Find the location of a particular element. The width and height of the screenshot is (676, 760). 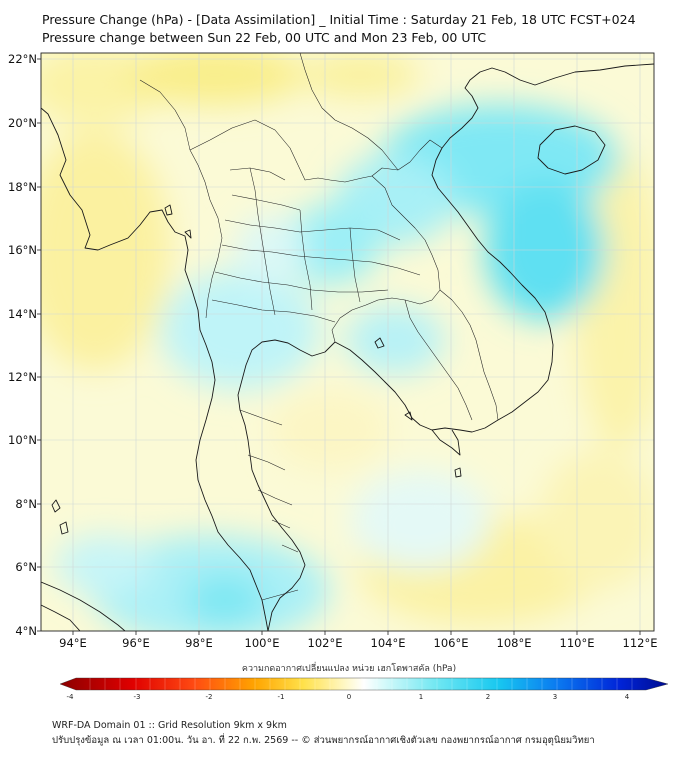

colorbar-tick: -1 is located at coordinates (281, 697).